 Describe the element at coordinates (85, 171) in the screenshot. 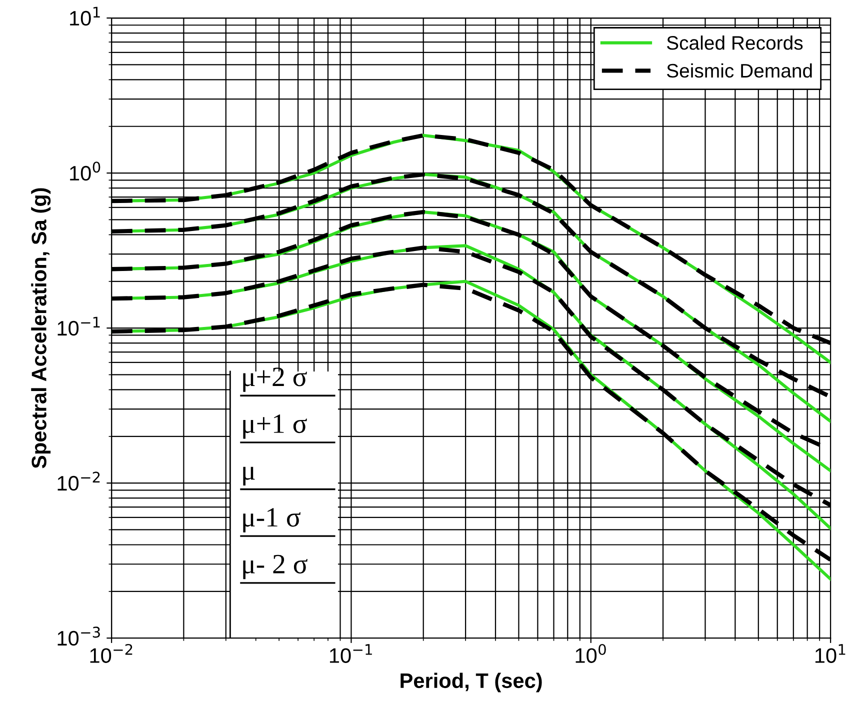

I see `y-tick-label: 10$^{0}$` at that location.